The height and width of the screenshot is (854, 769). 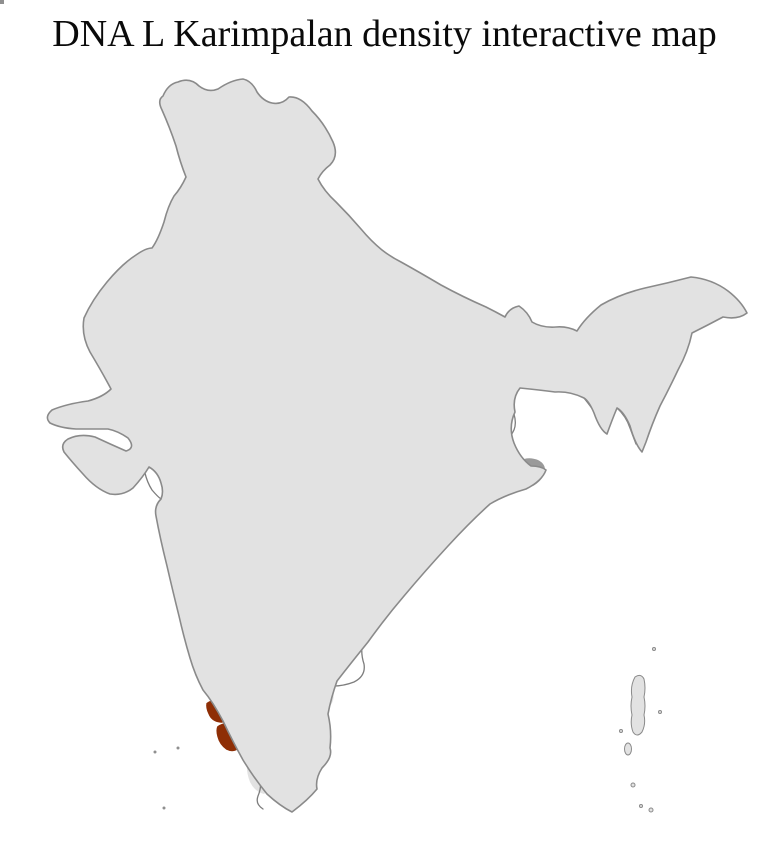 I want to click on top-left-artifact, so click(x=2, y=2).